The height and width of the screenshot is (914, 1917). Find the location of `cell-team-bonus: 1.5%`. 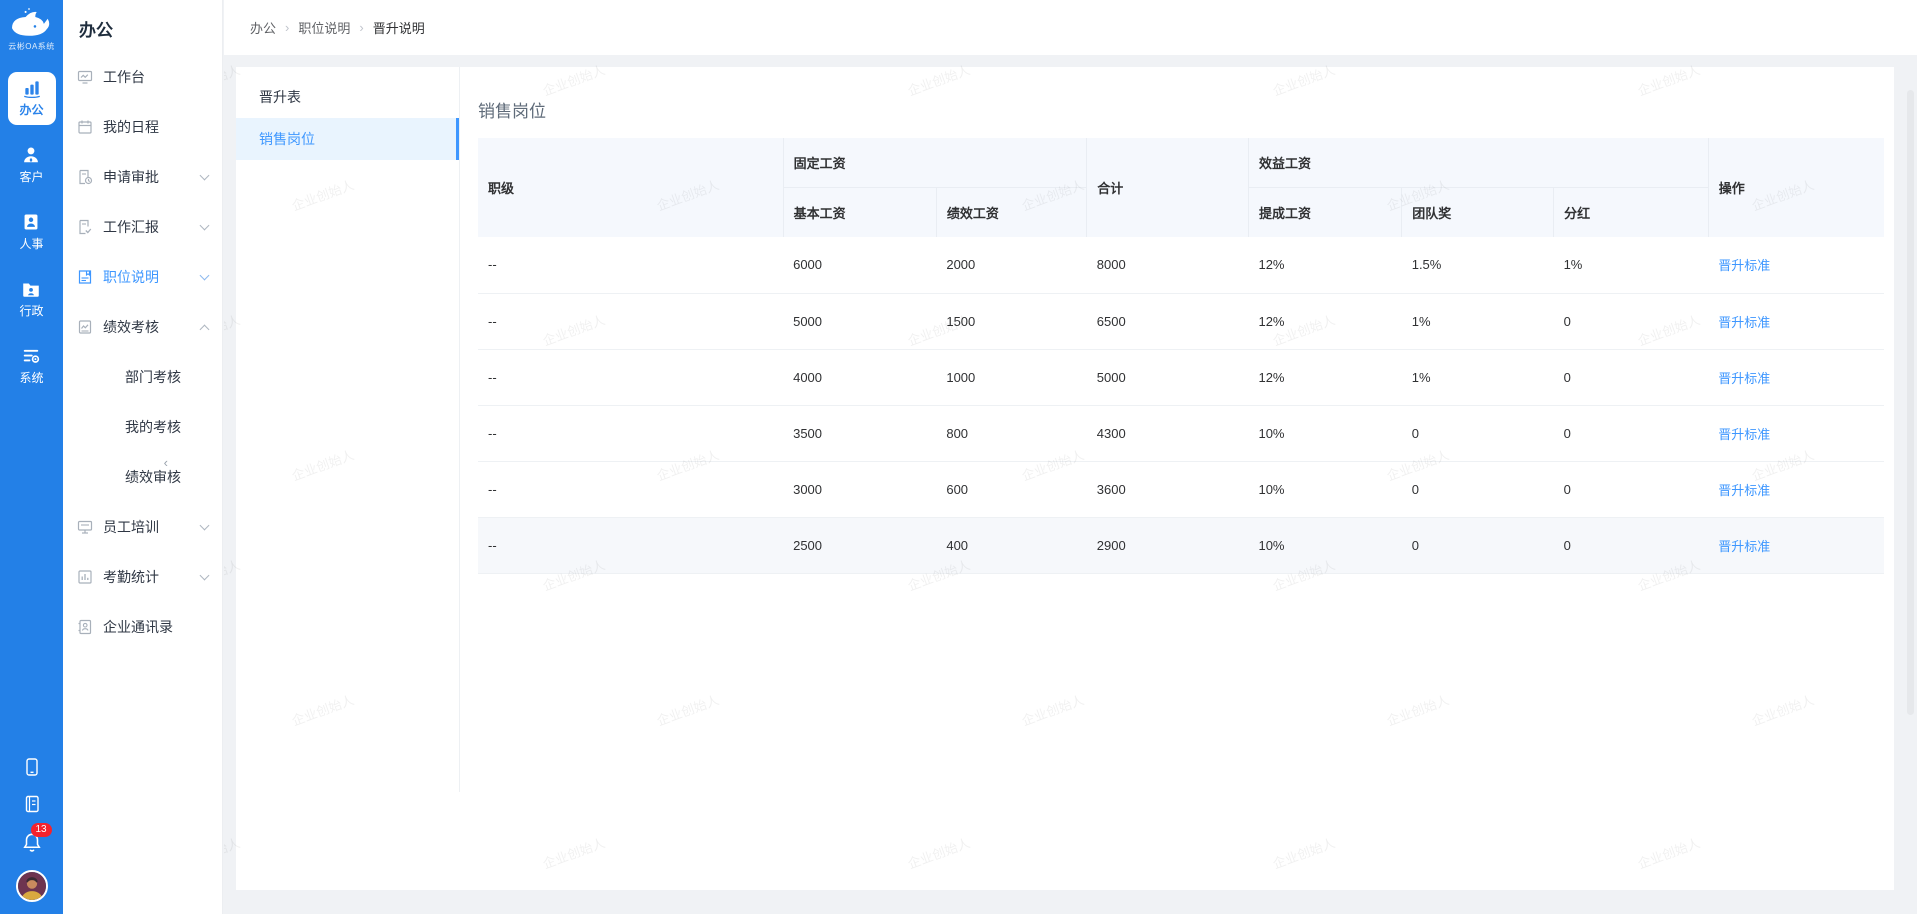

cell-team-bonus: 1.5% is located at coordinates (1477, 265).